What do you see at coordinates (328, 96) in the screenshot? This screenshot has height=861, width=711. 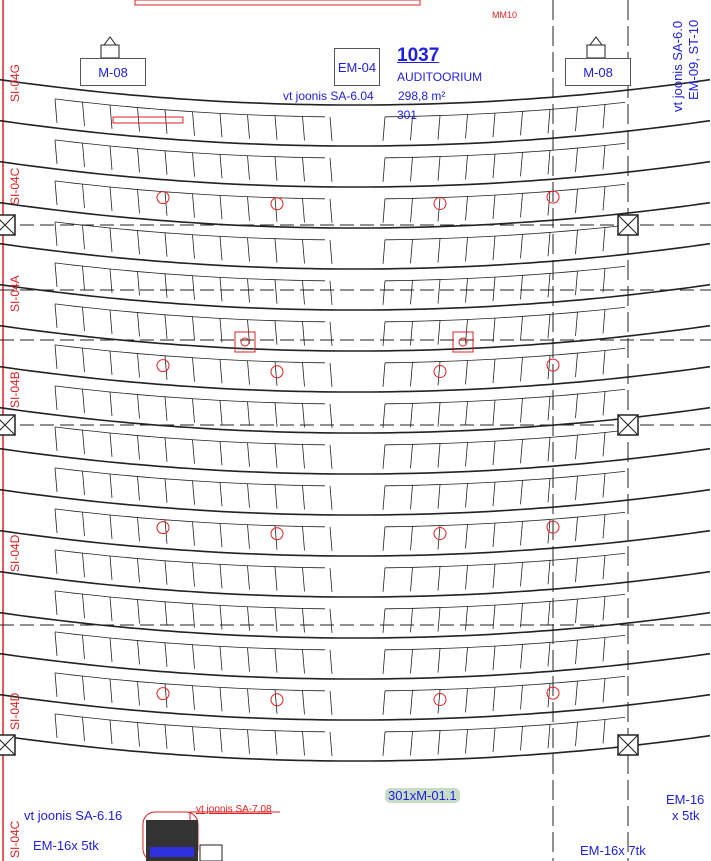 I see `reference-top-center: vt joonis SA-6.04` at bounding box center [328, 96].